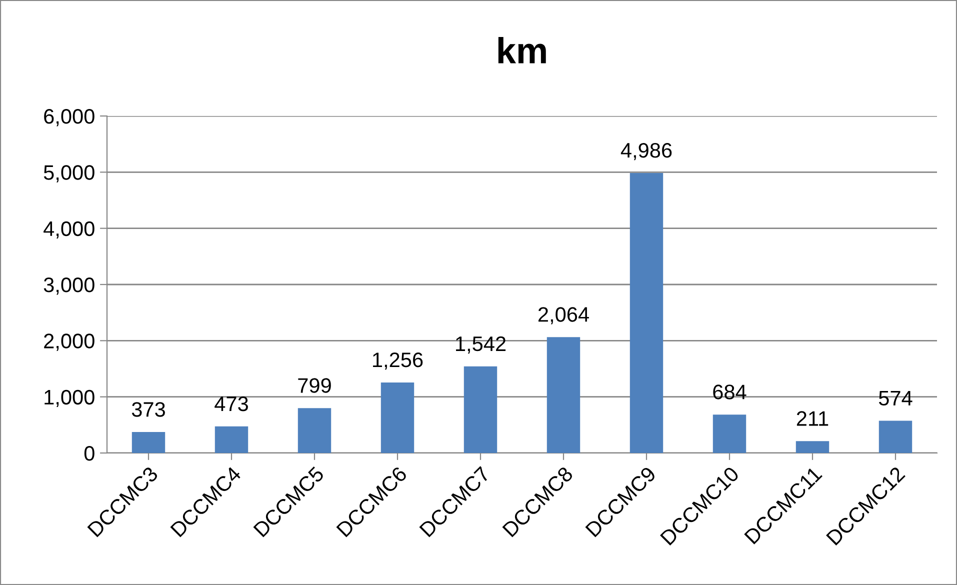  I want to click on data-label: 1,542, so click(481, 345).